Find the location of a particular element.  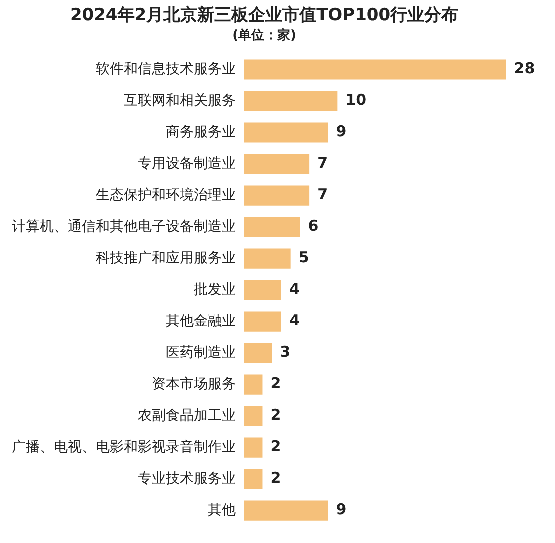

y-tick-label: 商务服务业 is located at coordinates (201, 132).